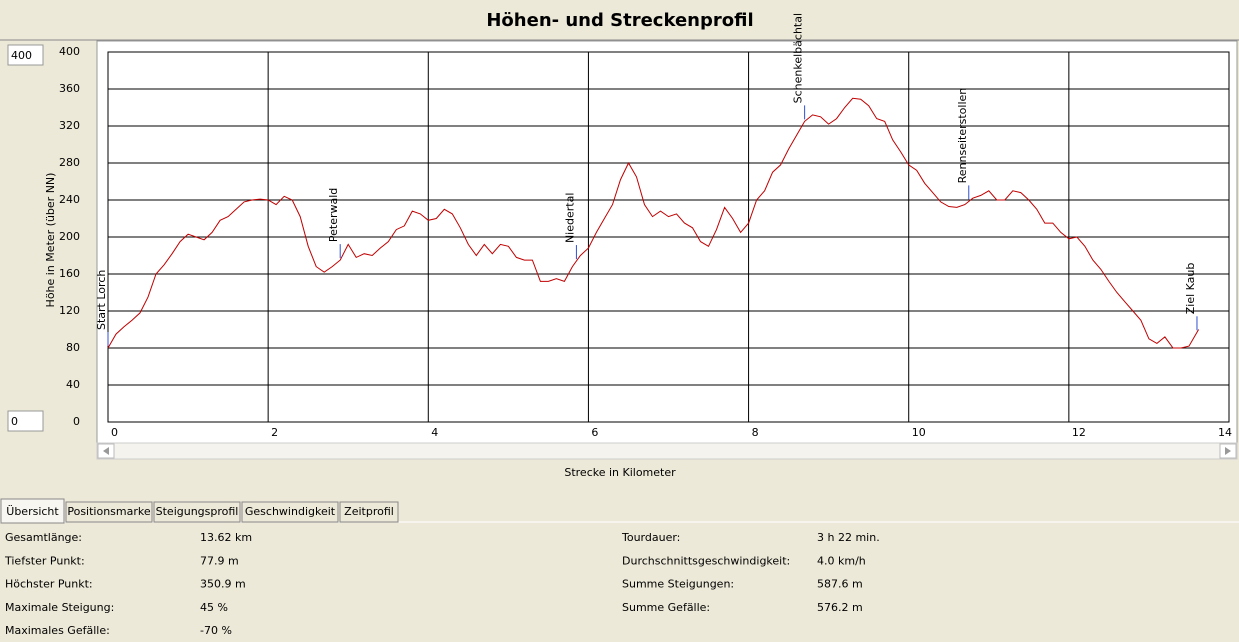 Image resolution: width=1239 pixels, height=642 pixels. I want to click on y-tick-label: 120, so click(69, 310).